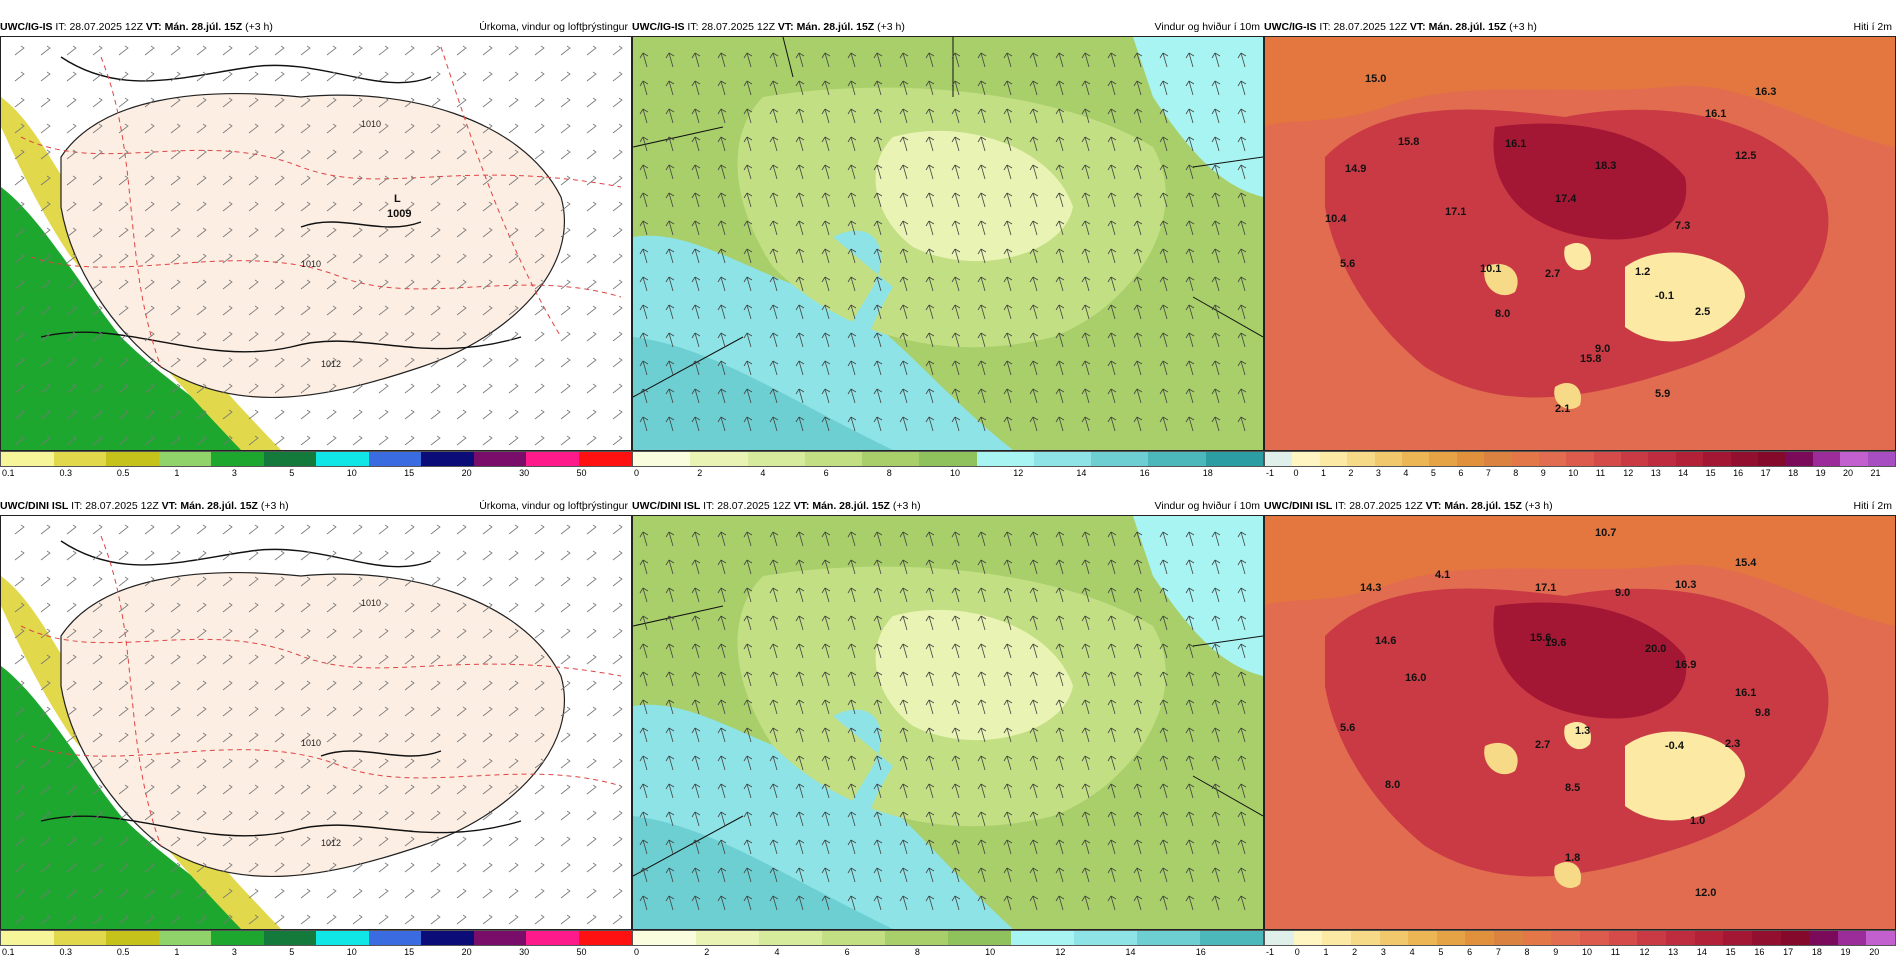  Describe the element at coordinates (801, 506) in the screenshot. I see `vt-label: VT:` at that location.